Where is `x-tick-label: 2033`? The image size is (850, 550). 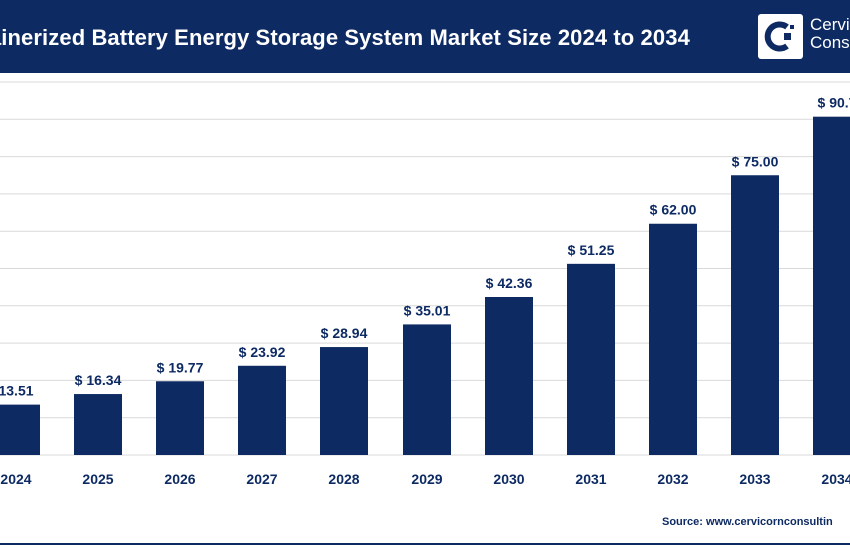 x-tick-label: 2033 is located at coordinates (754, 479).